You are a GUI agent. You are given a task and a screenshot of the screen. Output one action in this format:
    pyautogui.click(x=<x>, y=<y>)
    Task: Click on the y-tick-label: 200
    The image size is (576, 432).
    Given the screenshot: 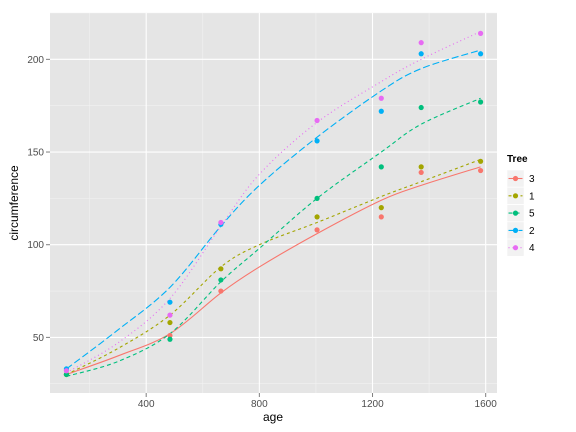 What is the action you would take?
    pyautogui.click(x=35, y=60)
    